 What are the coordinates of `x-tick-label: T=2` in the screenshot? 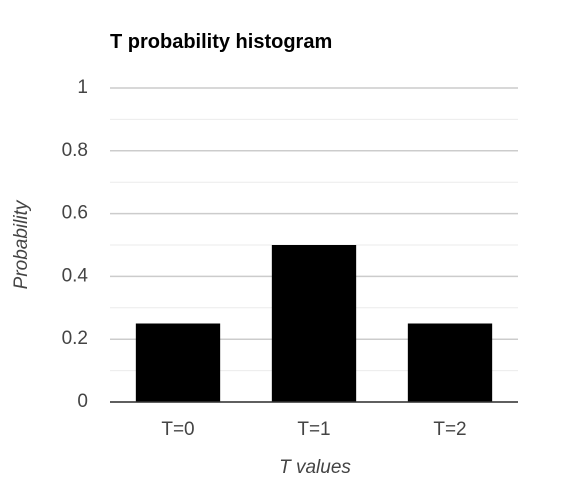 It's located at (449, 429).